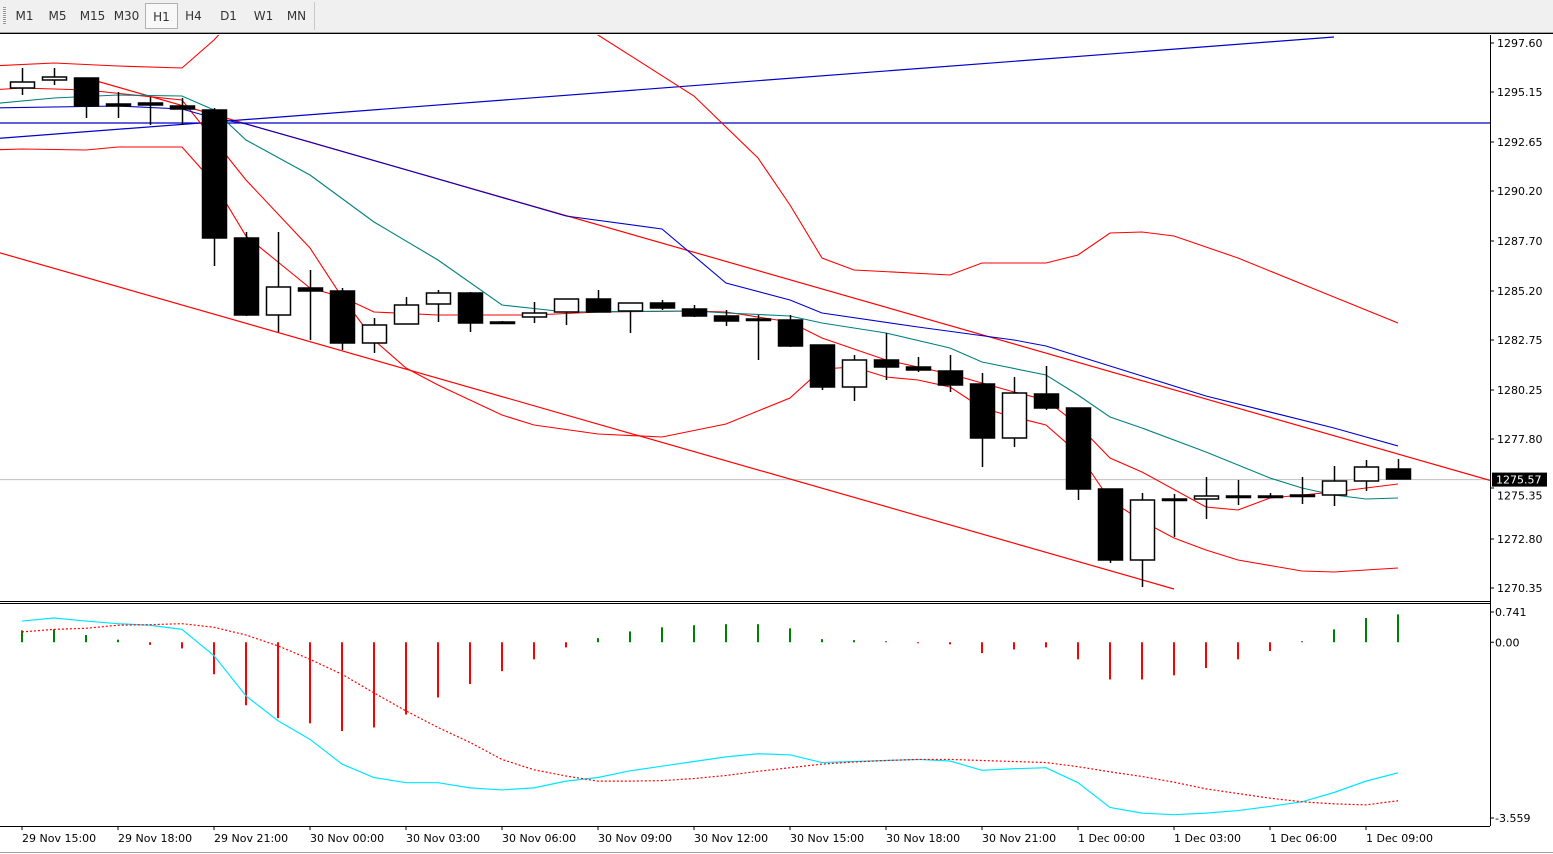 The width and height of the screenshot is (1553, 854). I want to click on time-tick-label: 1 Dec 00:00, so click(1111, 838).